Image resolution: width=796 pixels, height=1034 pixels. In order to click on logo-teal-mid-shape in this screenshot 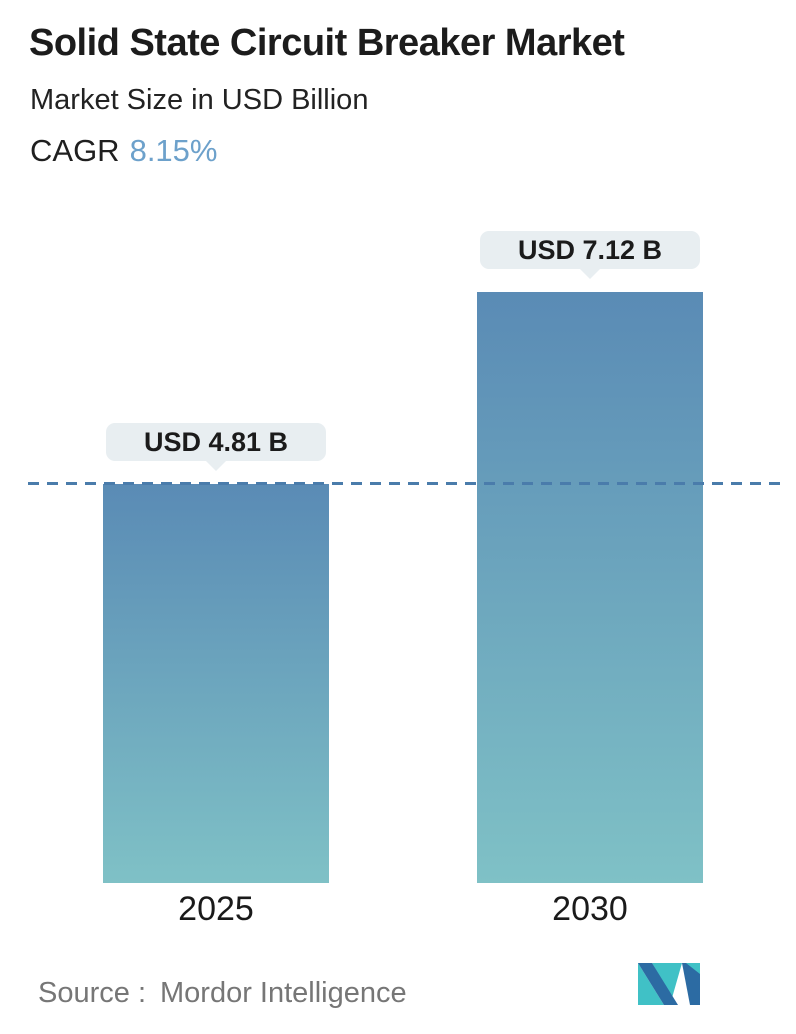, I will do `click(667, 984)`.